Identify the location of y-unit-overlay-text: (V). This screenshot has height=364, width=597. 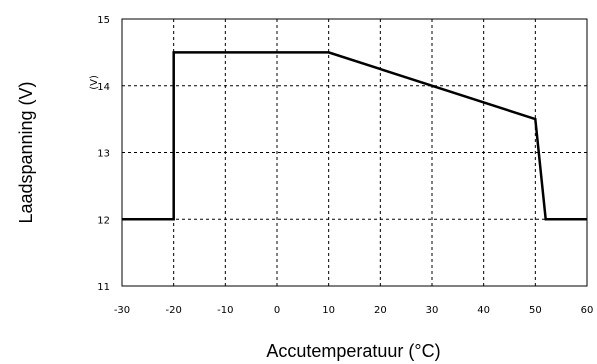
(94, 82).